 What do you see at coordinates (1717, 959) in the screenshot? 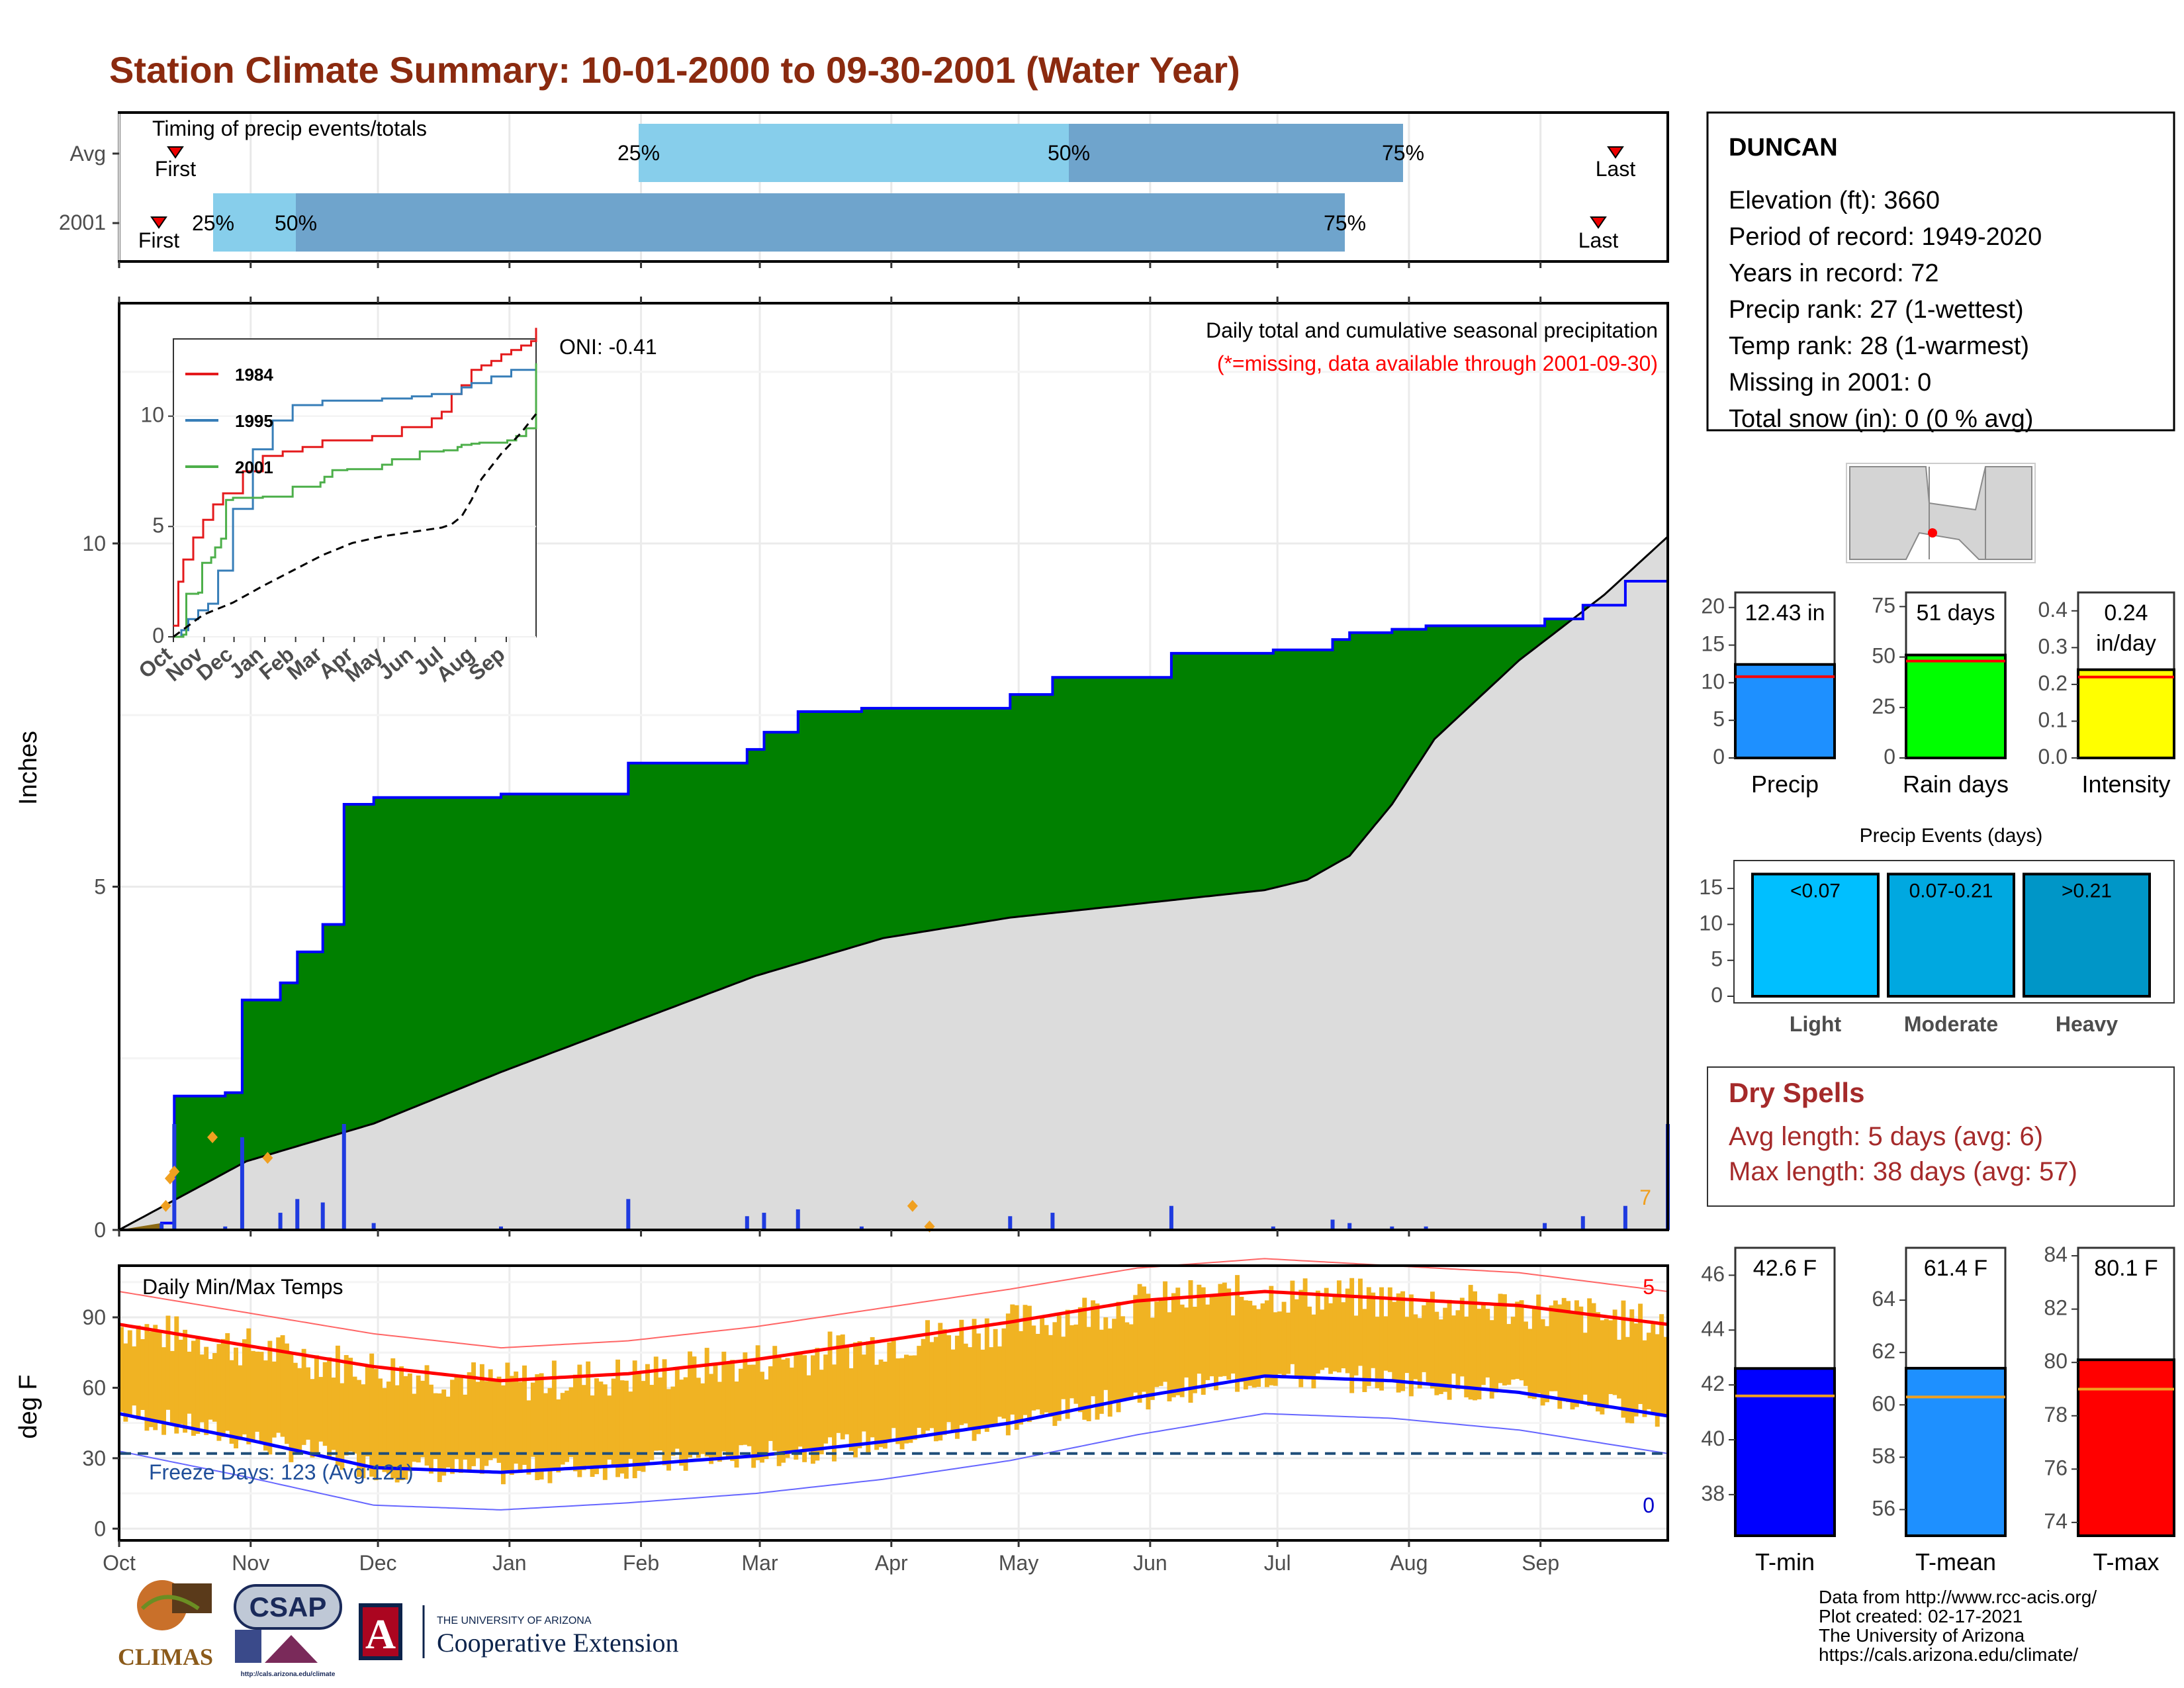
I see `events-y-tick: 5` at bounding box center [1717, 959].